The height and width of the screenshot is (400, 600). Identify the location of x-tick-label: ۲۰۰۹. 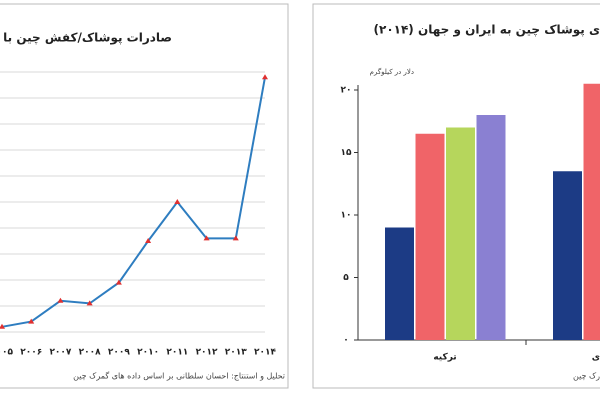
(119, 353).